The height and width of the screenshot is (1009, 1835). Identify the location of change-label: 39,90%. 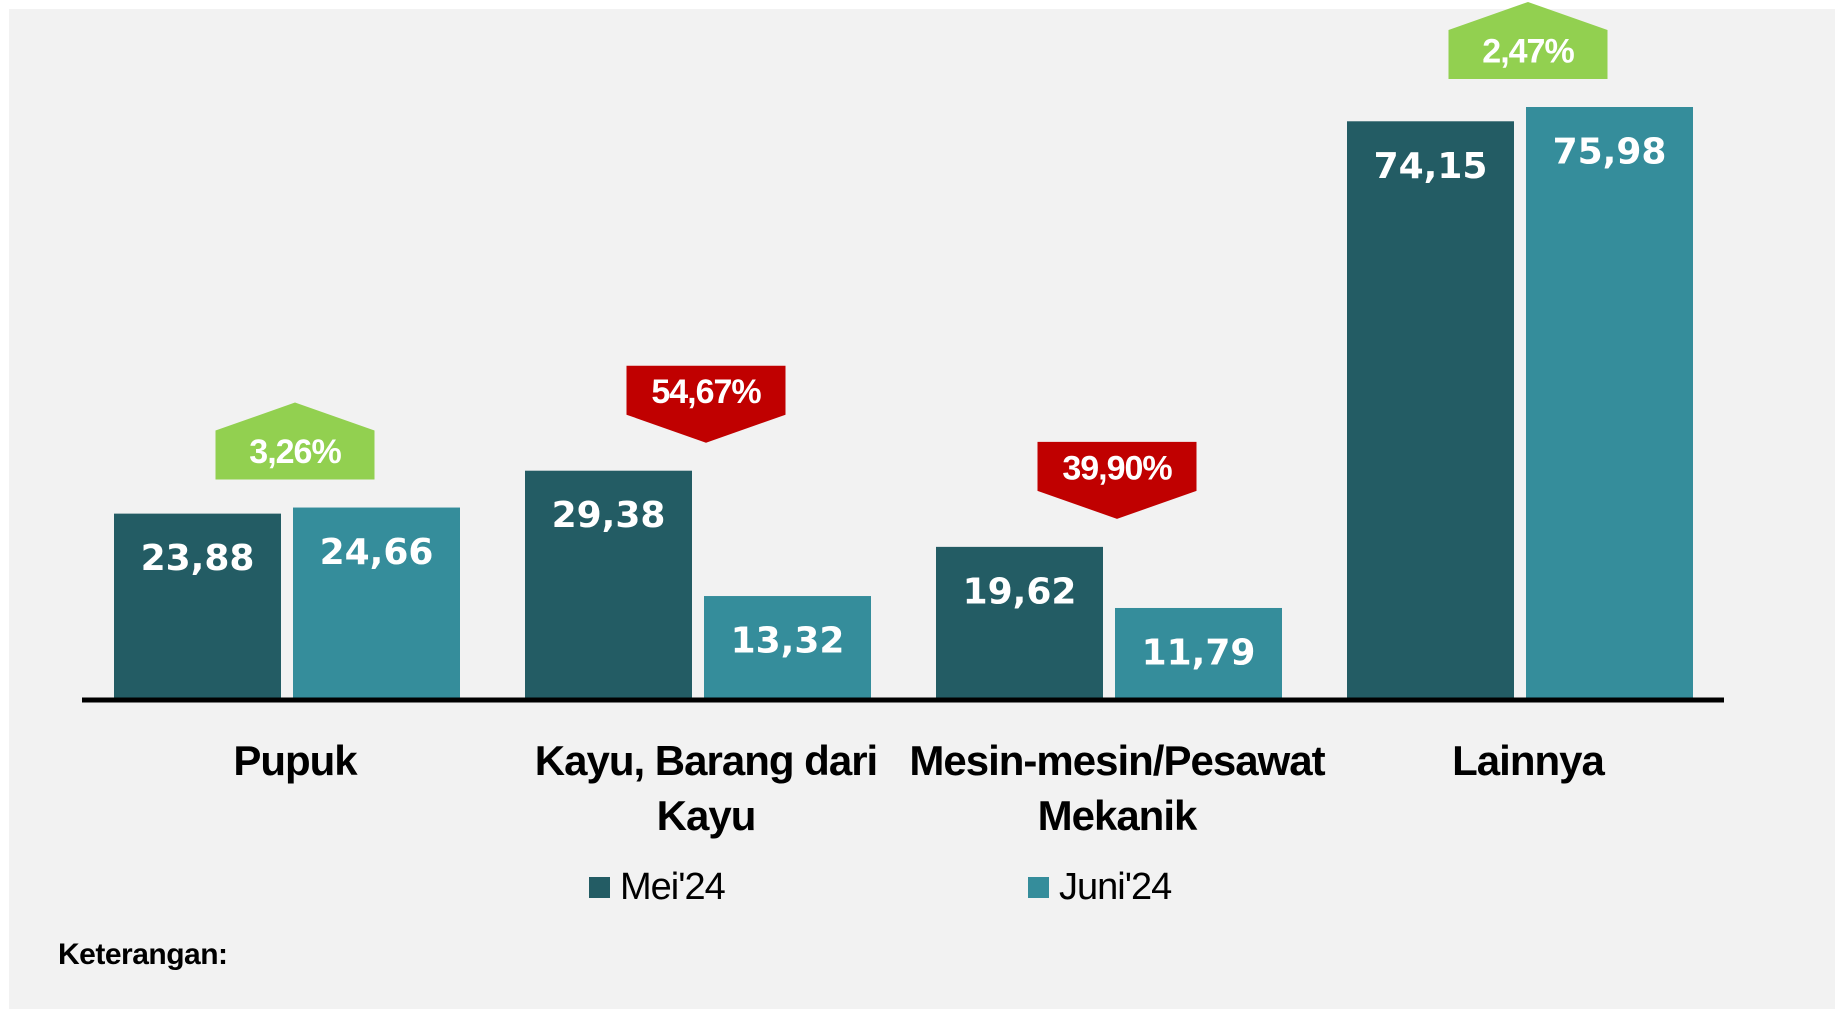
(1117, 468).